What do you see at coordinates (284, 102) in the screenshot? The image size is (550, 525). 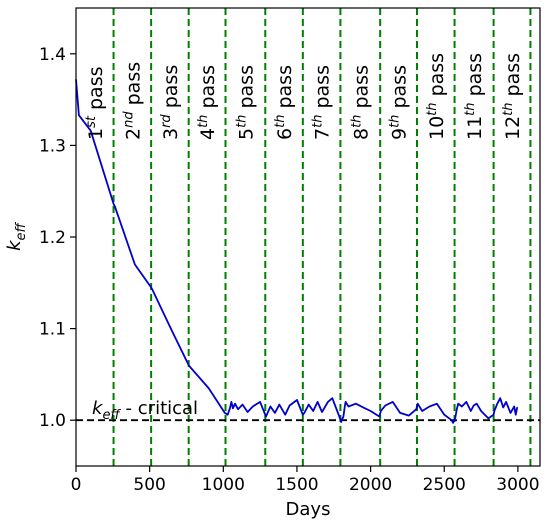 I see `pass-label-6: 6th pass` at bounding box center [284, 102].